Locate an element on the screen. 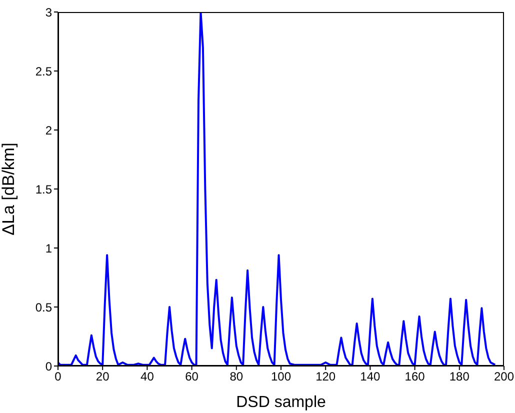 This screenshot has height=413, width=515. y-axis-title: ΔLa [dB/km] is located at coordinates (9, 189).